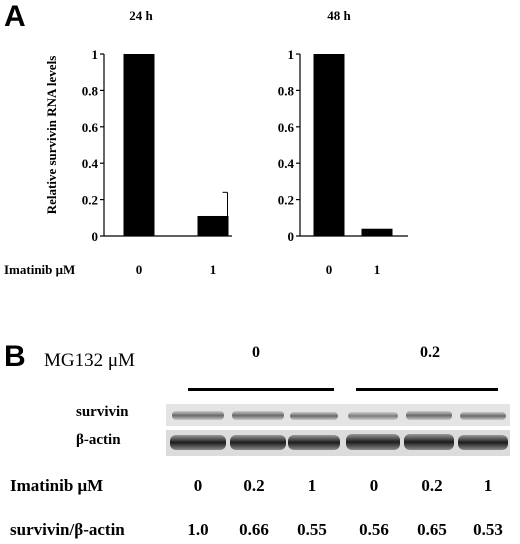 The height and width of the screenshot is (544, 520). Describe the element at coordinates (338, 430) in the screenshot. I see `western-blot-image` at that location.